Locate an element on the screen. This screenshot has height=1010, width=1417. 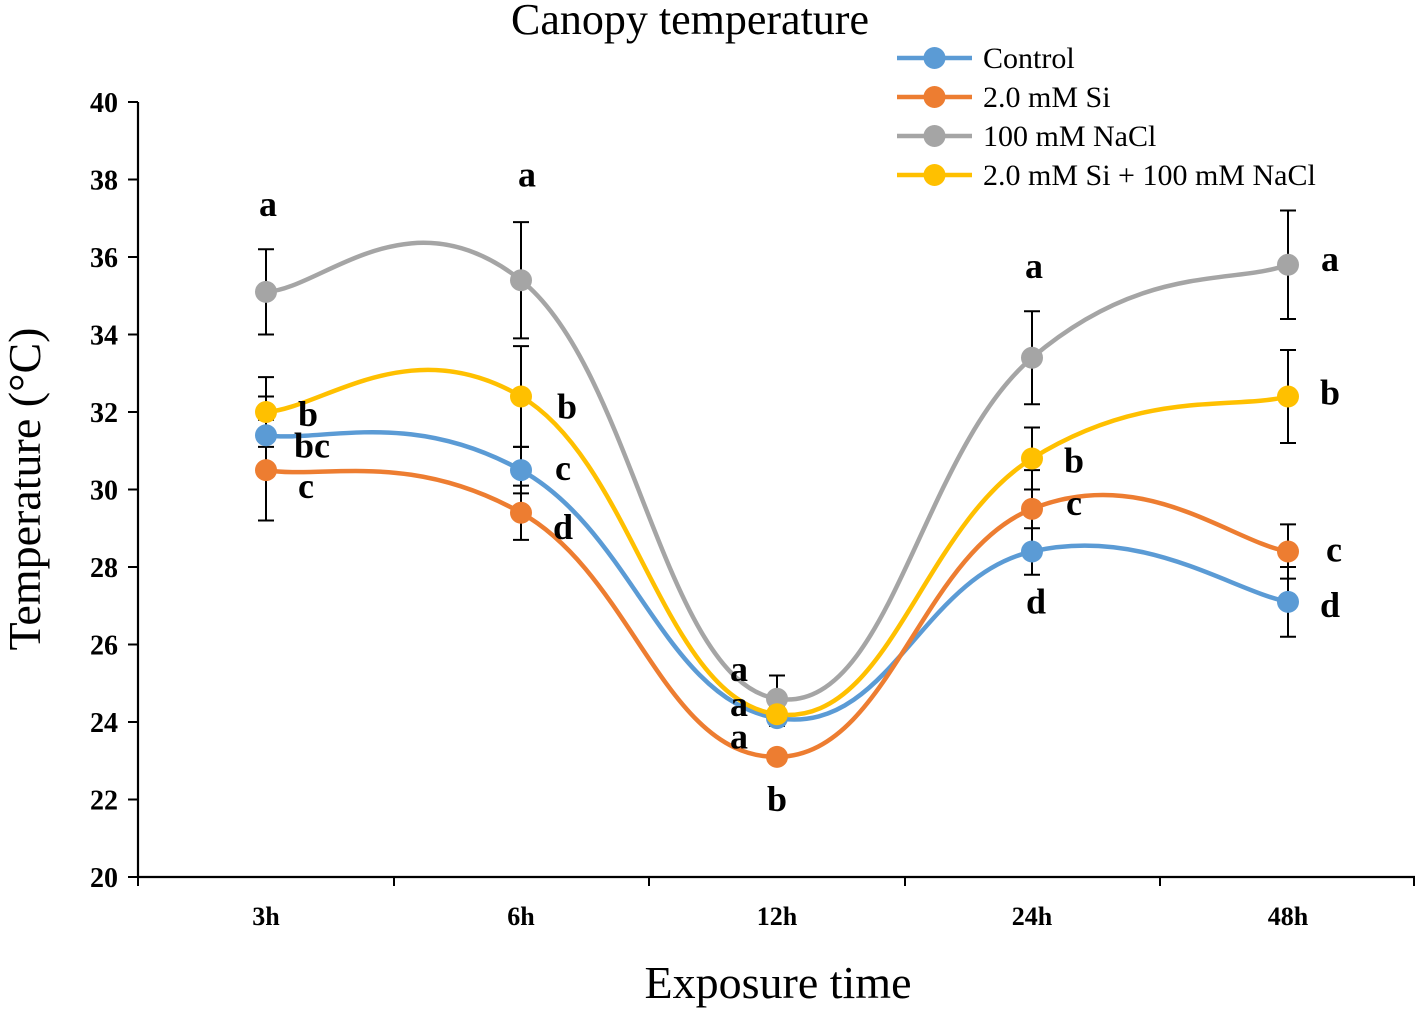
legend-label: 100 mM NaCl is located at coordinates (1069, 136).